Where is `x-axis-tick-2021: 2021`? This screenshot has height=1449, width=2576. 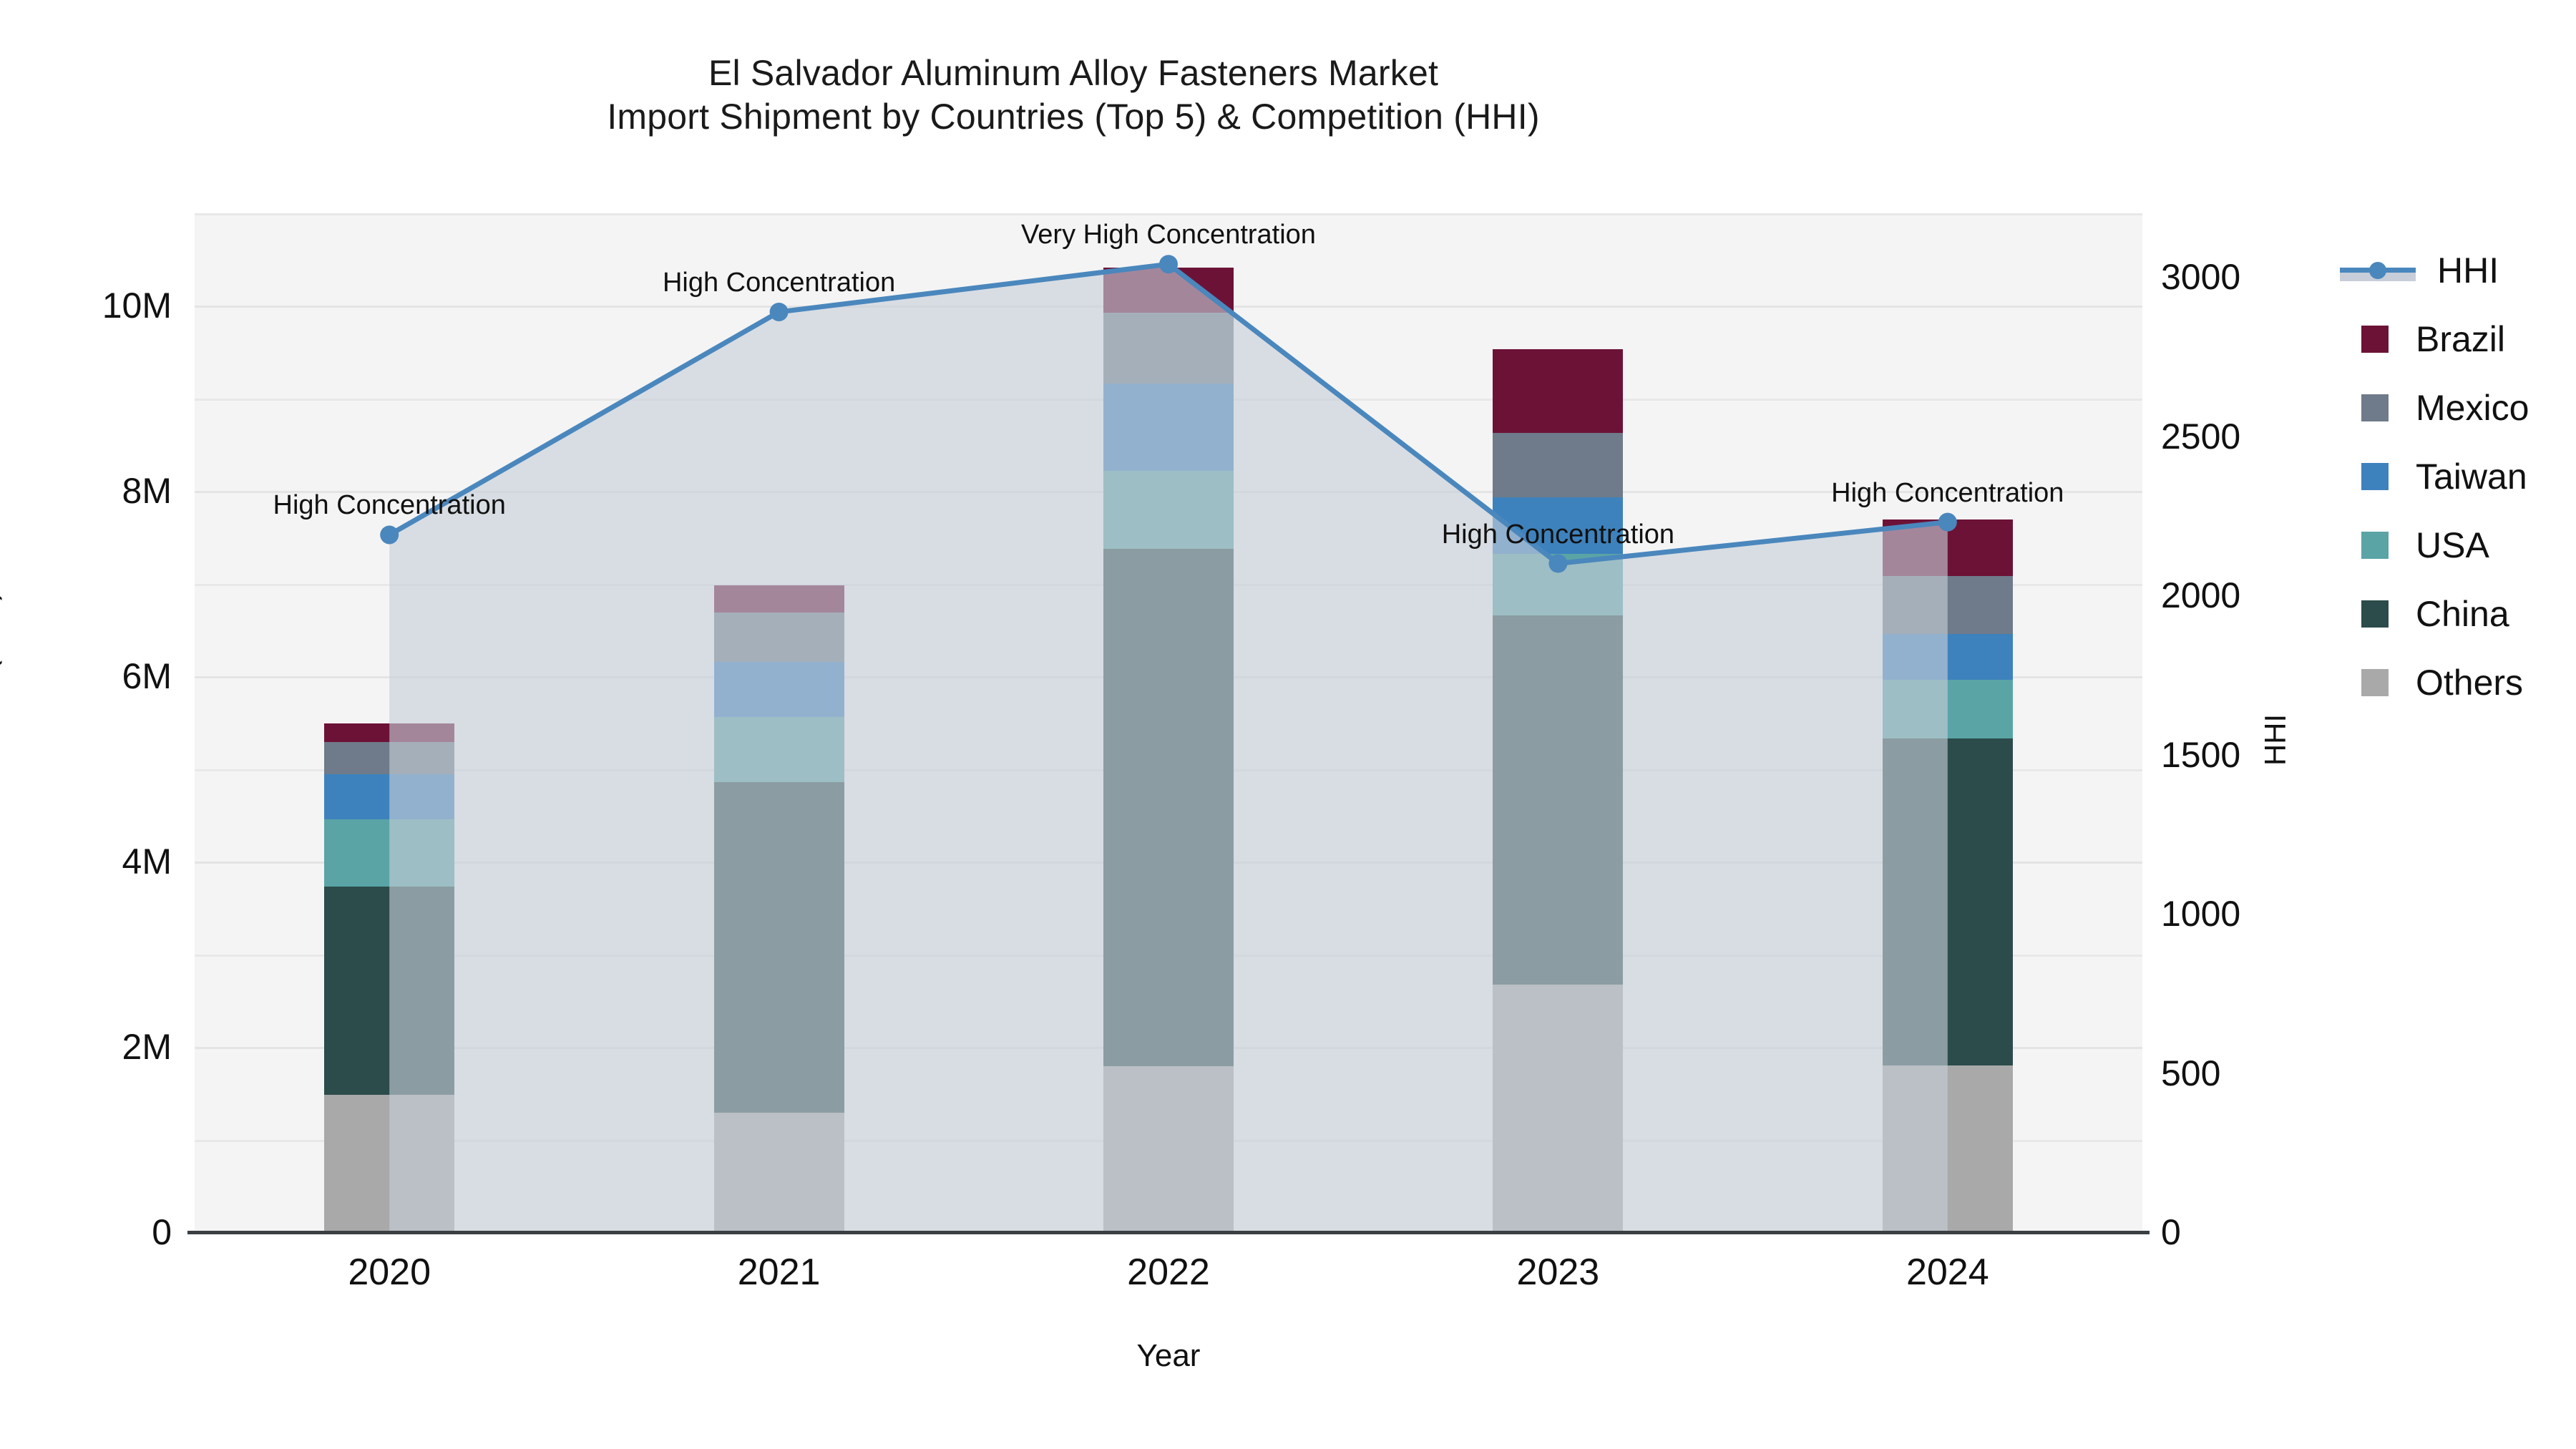
x-axis-tick-2021: 2021 is located at coordinates (779, 1272).